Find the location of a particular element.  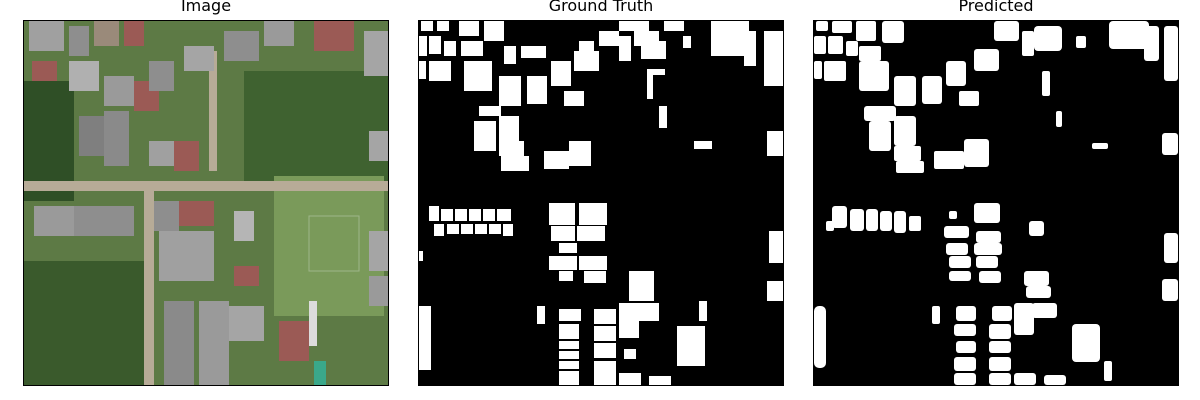

panel-title-image: Image is located at coordinates (206, 7).